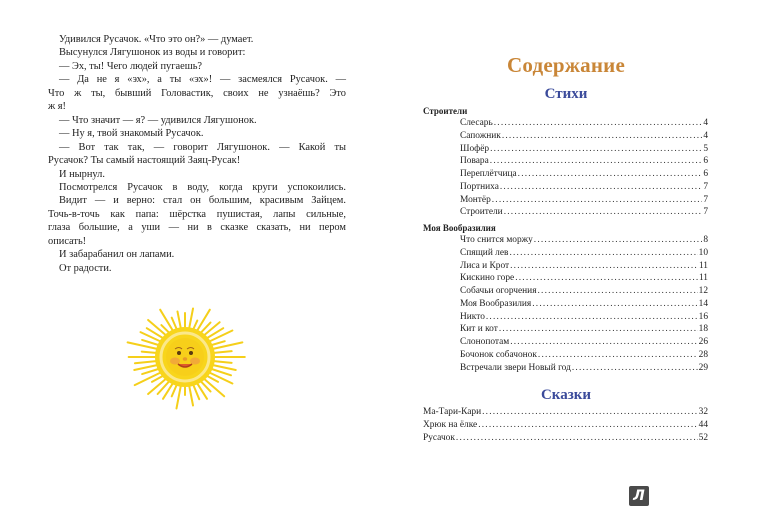 The width and height of the screenshot is (770, 518). I want to click on toc-entry-title: Собачьи огорчения, so click(498, 291).